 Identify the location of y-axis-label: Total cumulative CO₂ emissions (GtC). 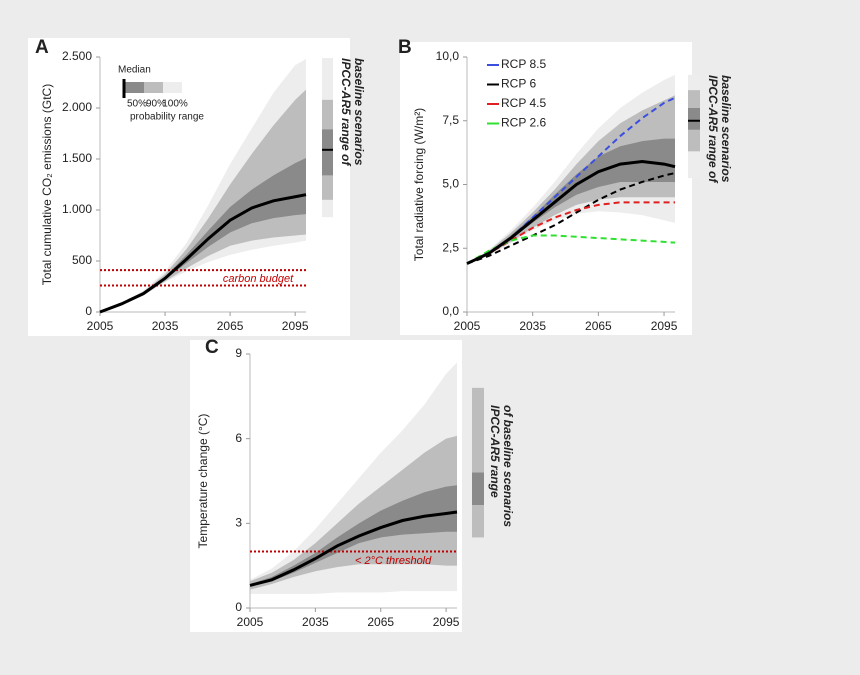
(47, 184).